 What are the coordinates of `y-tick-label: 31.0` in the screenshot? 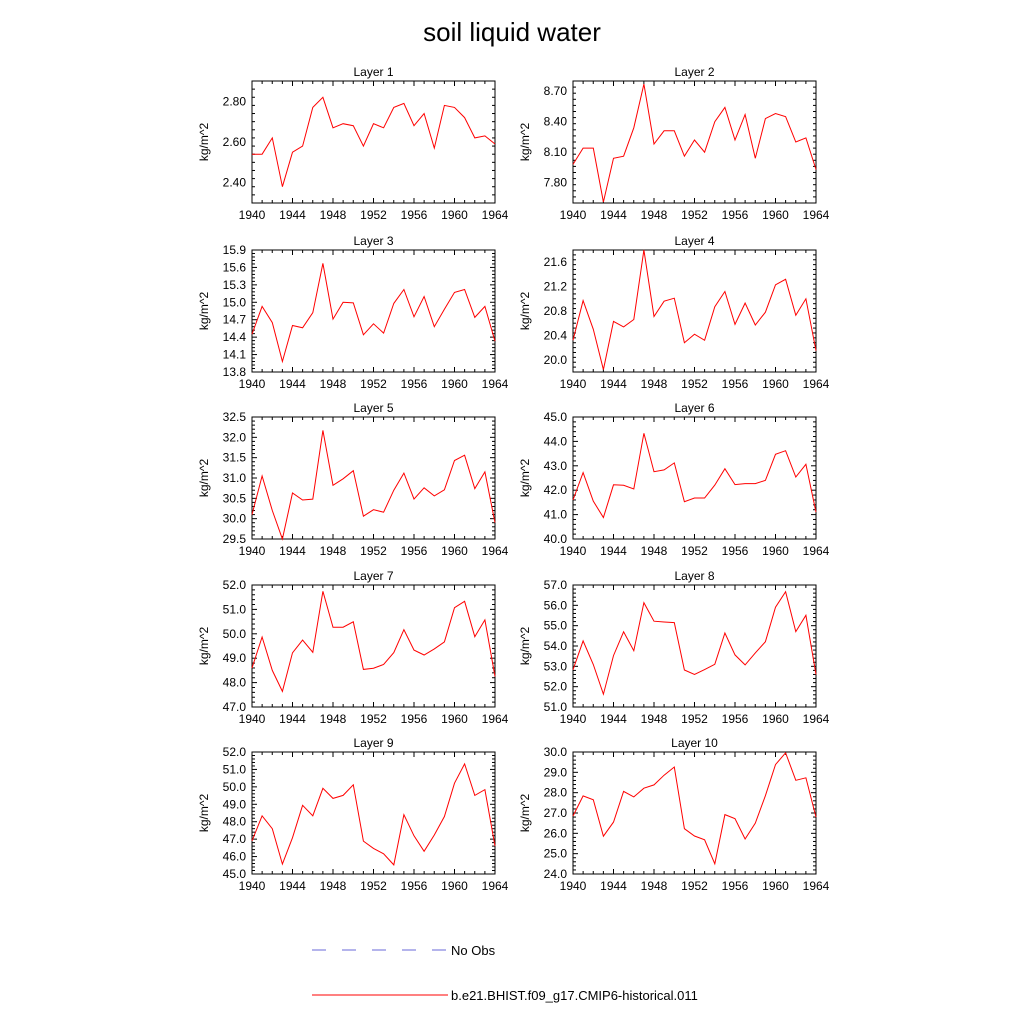 It's located at (235, 478).